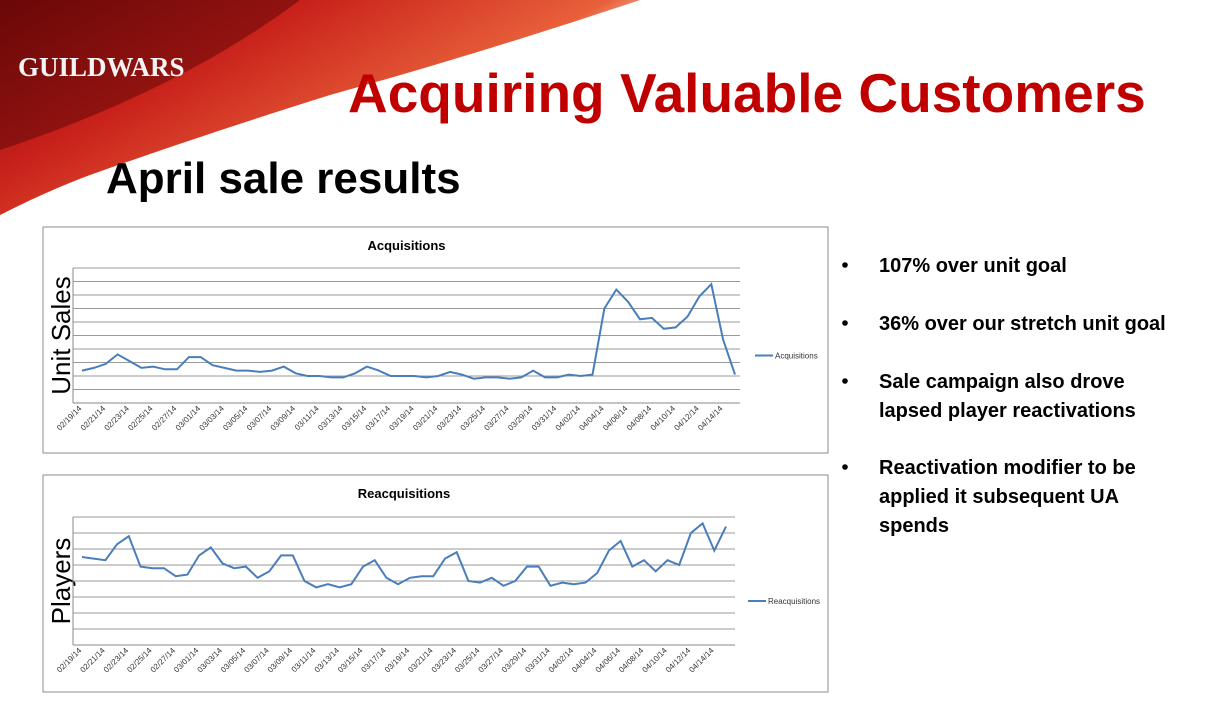 This screenshot has width=1221, height=709. Describe the element at coordinates (973, 266) in the screenshot. I see `bullet-text: 107% over unit goal` at that location.